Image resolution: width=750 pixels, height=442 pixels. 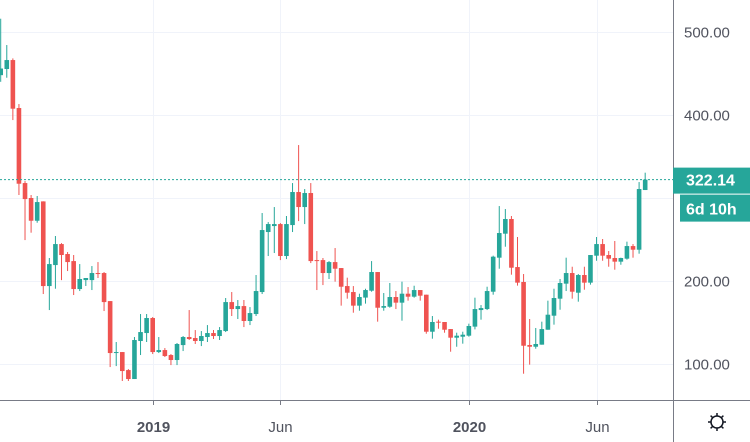 I want to click on time-axis: 2019 Jun 2020 Jun, so click(x=373, y=418).